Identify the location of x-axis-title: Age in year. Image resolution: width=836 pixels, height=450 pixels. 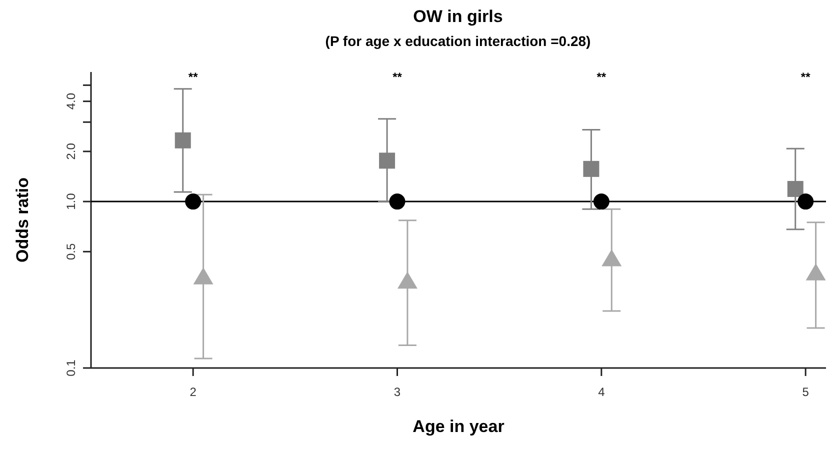
(458, 426).